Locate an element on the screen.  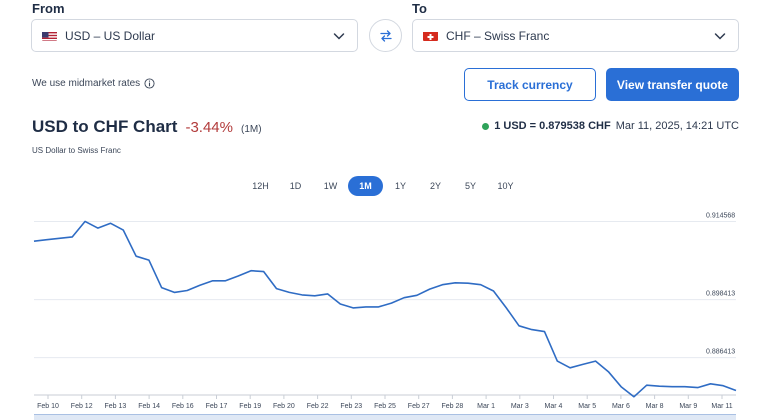
x-tick-label: Feb 12 is located at coordinates (82, 406).